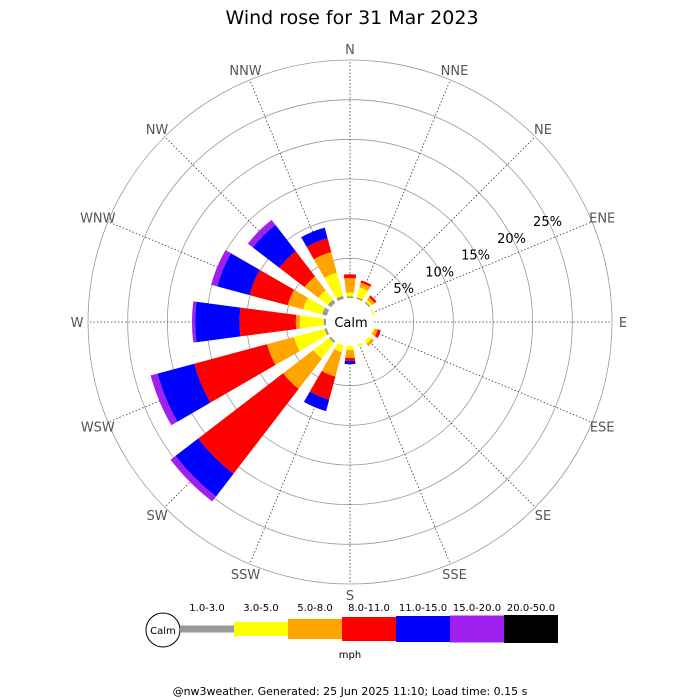 The width and height of the screenshot is (700, 700). What do you see at coordinates (547, 222) in the screenshot?
I see `ring-label-25: 25%` at bounding box center [547, 222].